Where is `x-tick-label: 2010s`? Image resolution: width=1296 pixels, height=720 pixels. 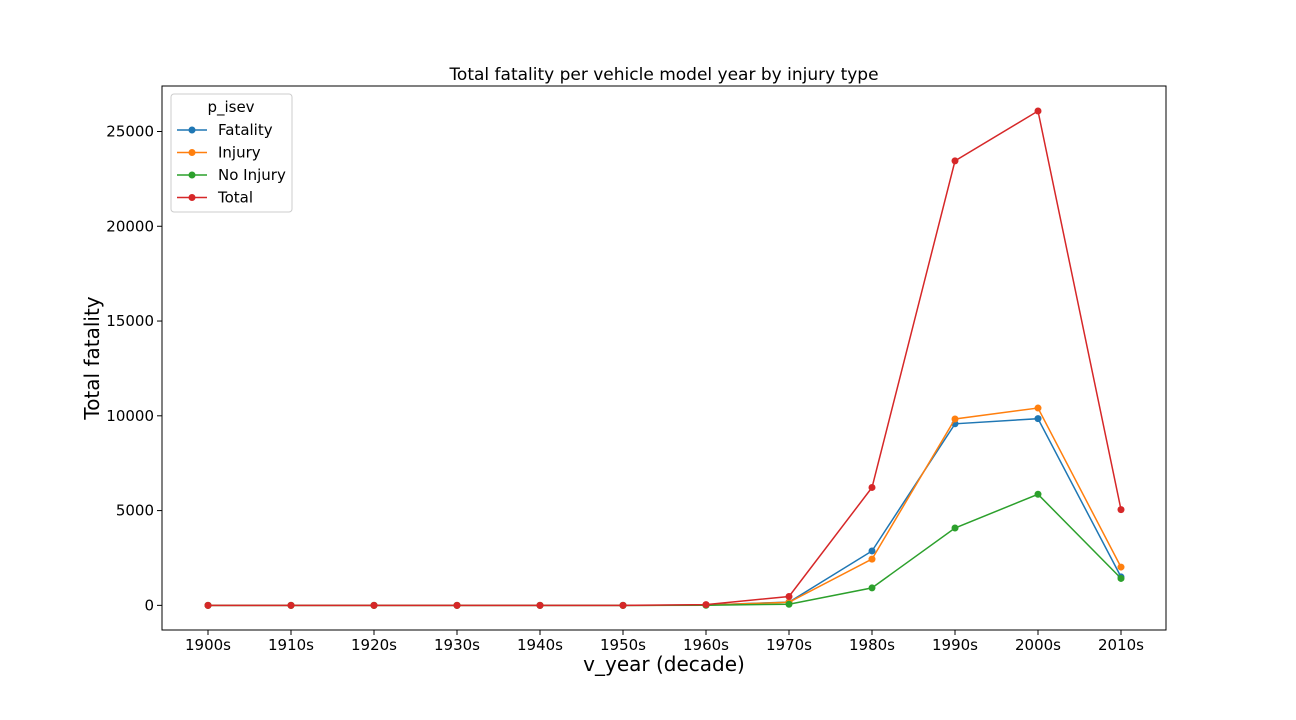 x-tick-label: 2010s is located at coordinates (1121, 645).